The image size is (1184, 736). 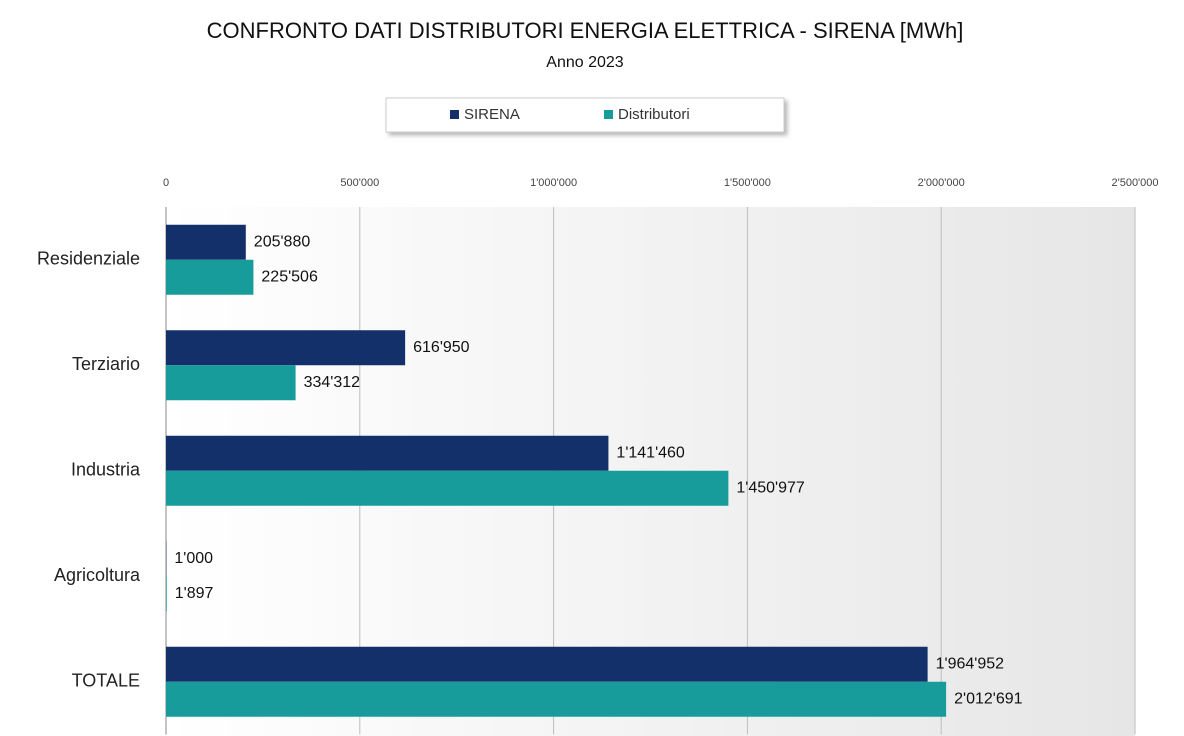 What do you see at coordinates (289, 276) in the screenshot?
I see `data-label: 225'506` at bounding box center [289, 276].